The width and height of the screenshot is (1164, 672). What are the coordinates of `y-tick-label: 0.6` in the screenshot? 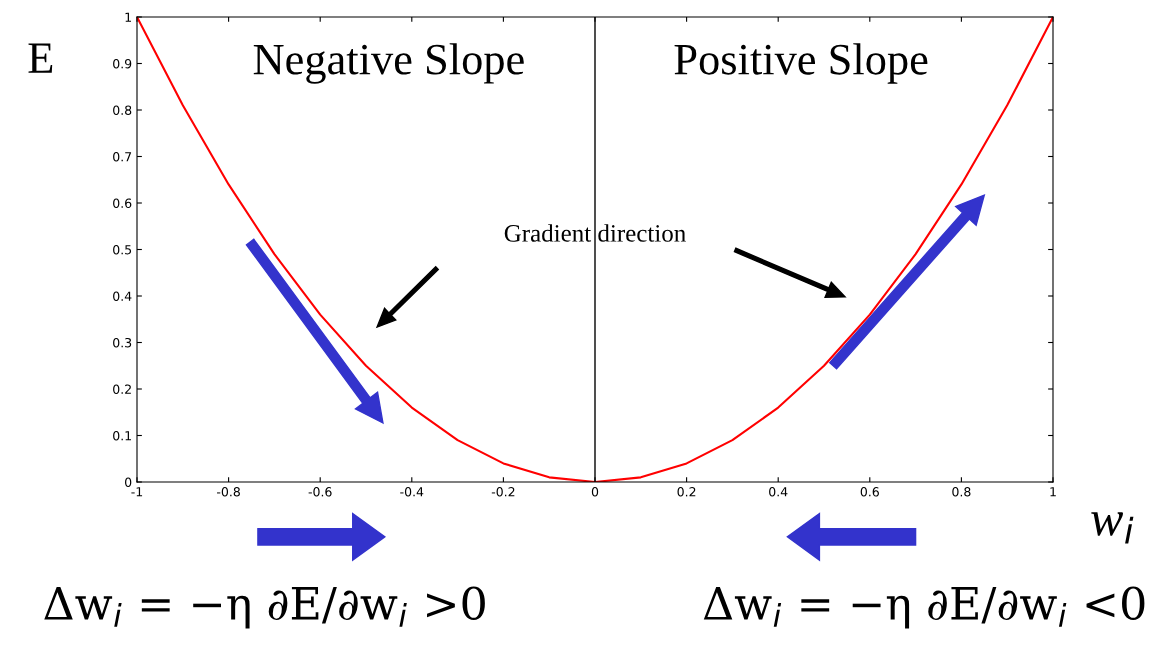 It's located at (122, 203).